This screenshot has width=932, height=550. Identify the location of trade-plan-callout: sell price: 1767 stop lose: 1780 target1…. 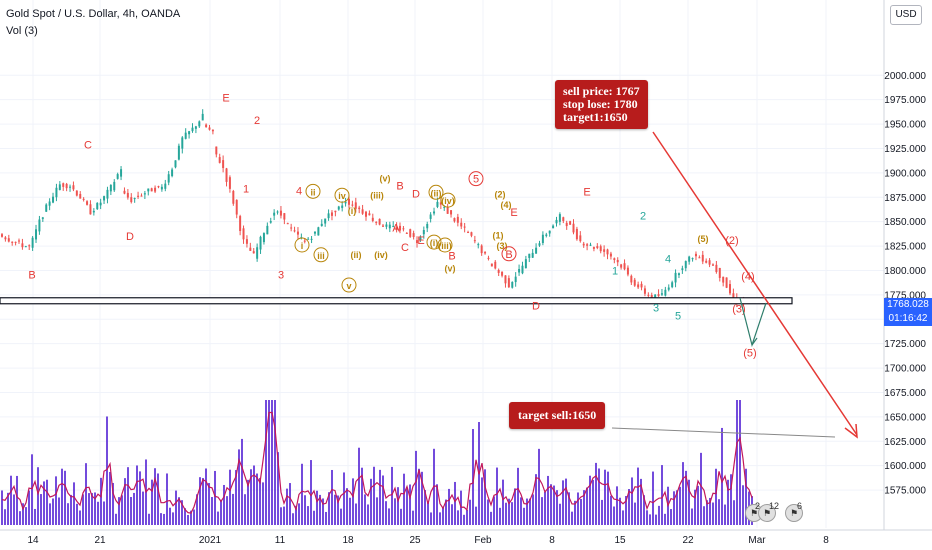
(601, 104).